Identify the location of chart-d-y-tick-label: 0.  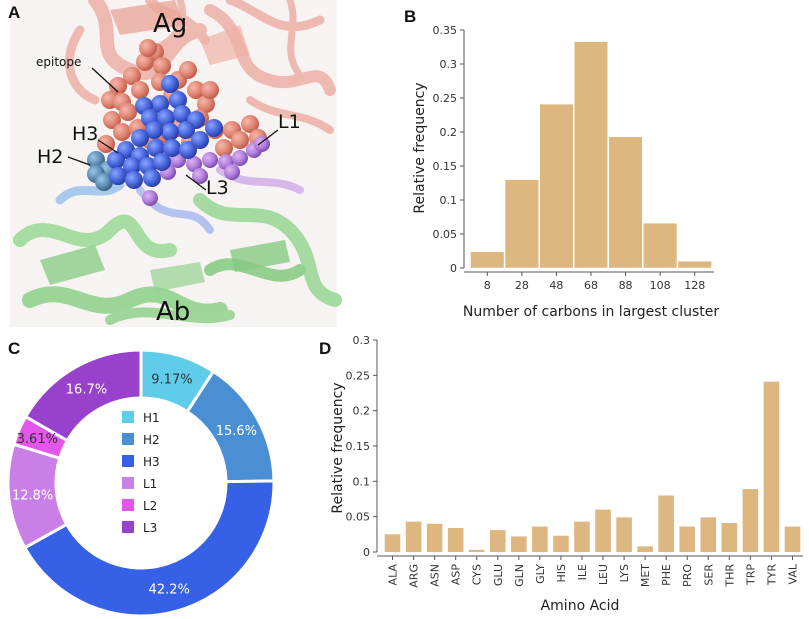
(366, 552).